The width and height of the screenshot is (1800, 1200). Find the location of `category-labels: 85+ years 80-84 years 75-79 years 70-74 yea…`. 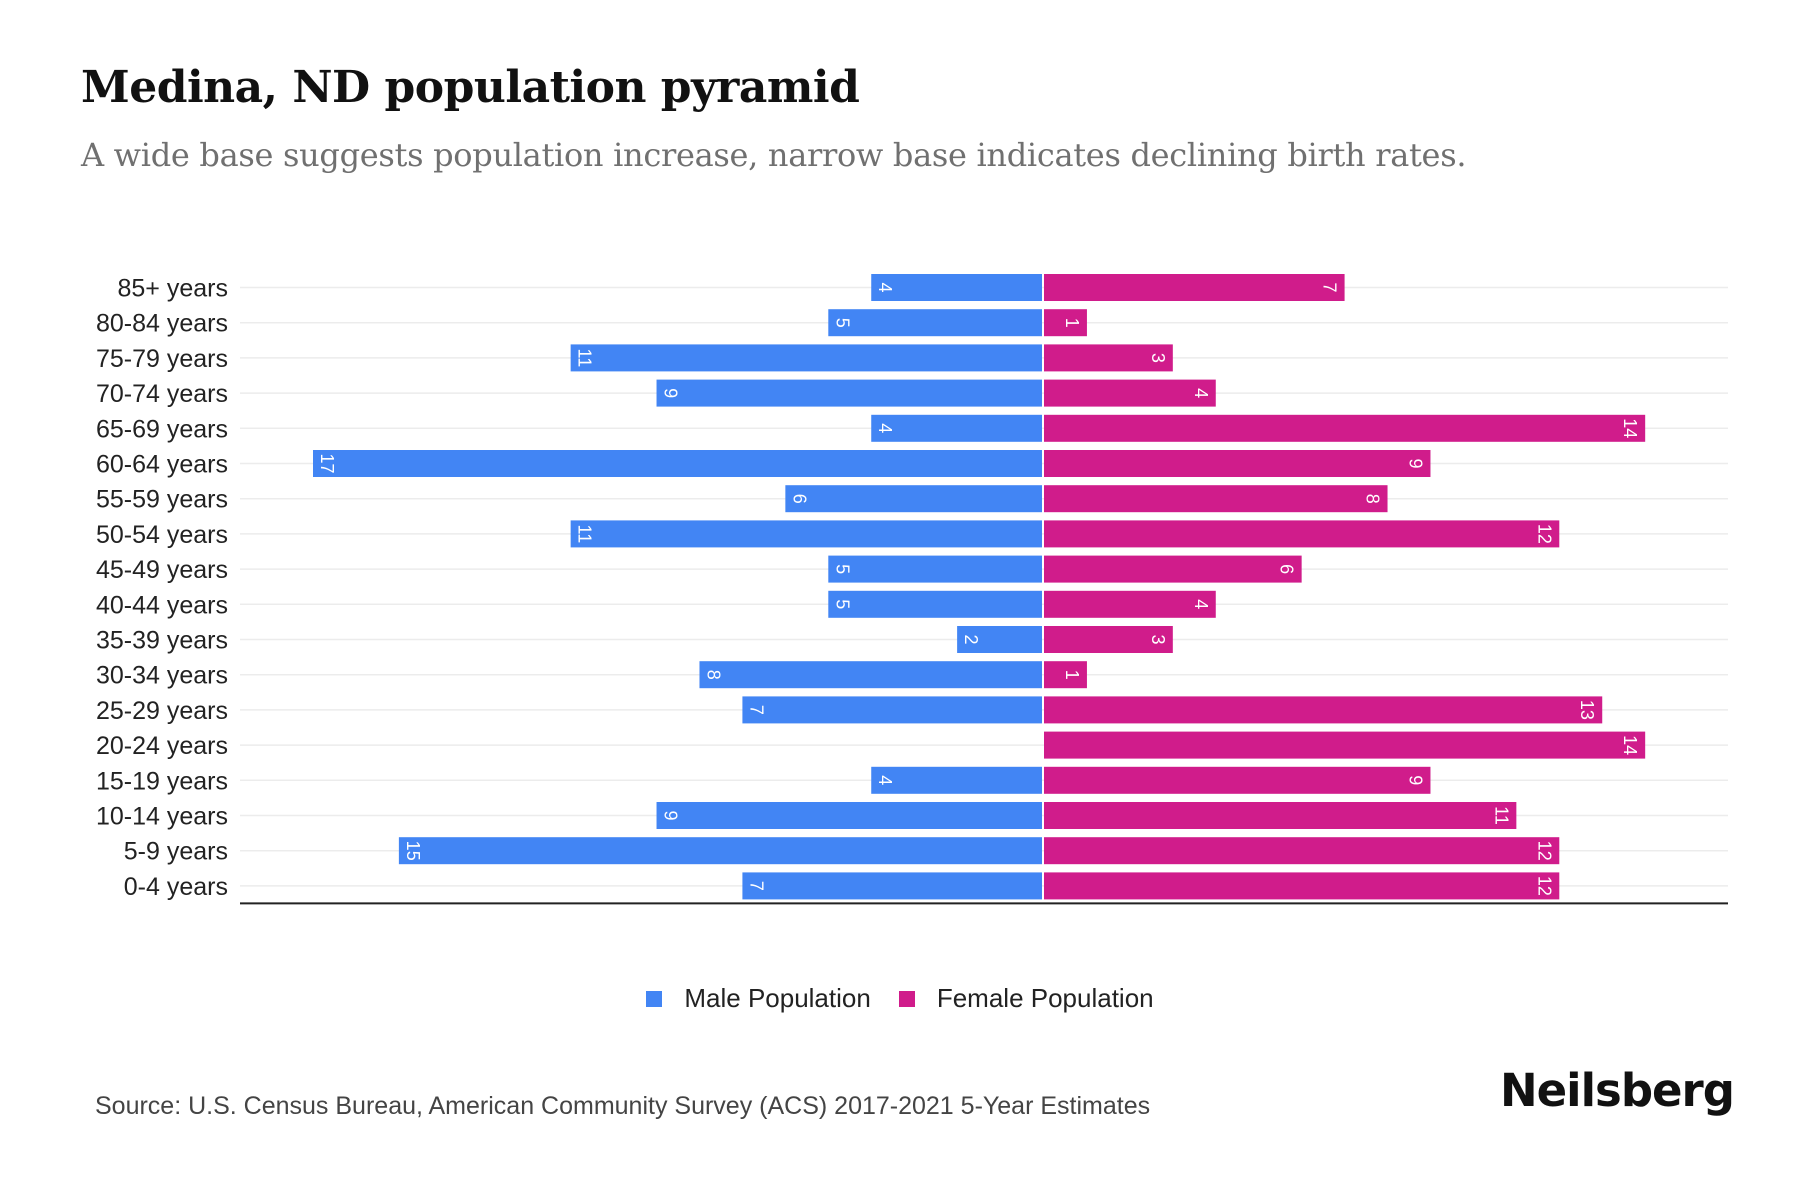

category-labels: 85+ years 80-84 years 75-79 years 70-74 yea… is located at coordinates (162, 588).